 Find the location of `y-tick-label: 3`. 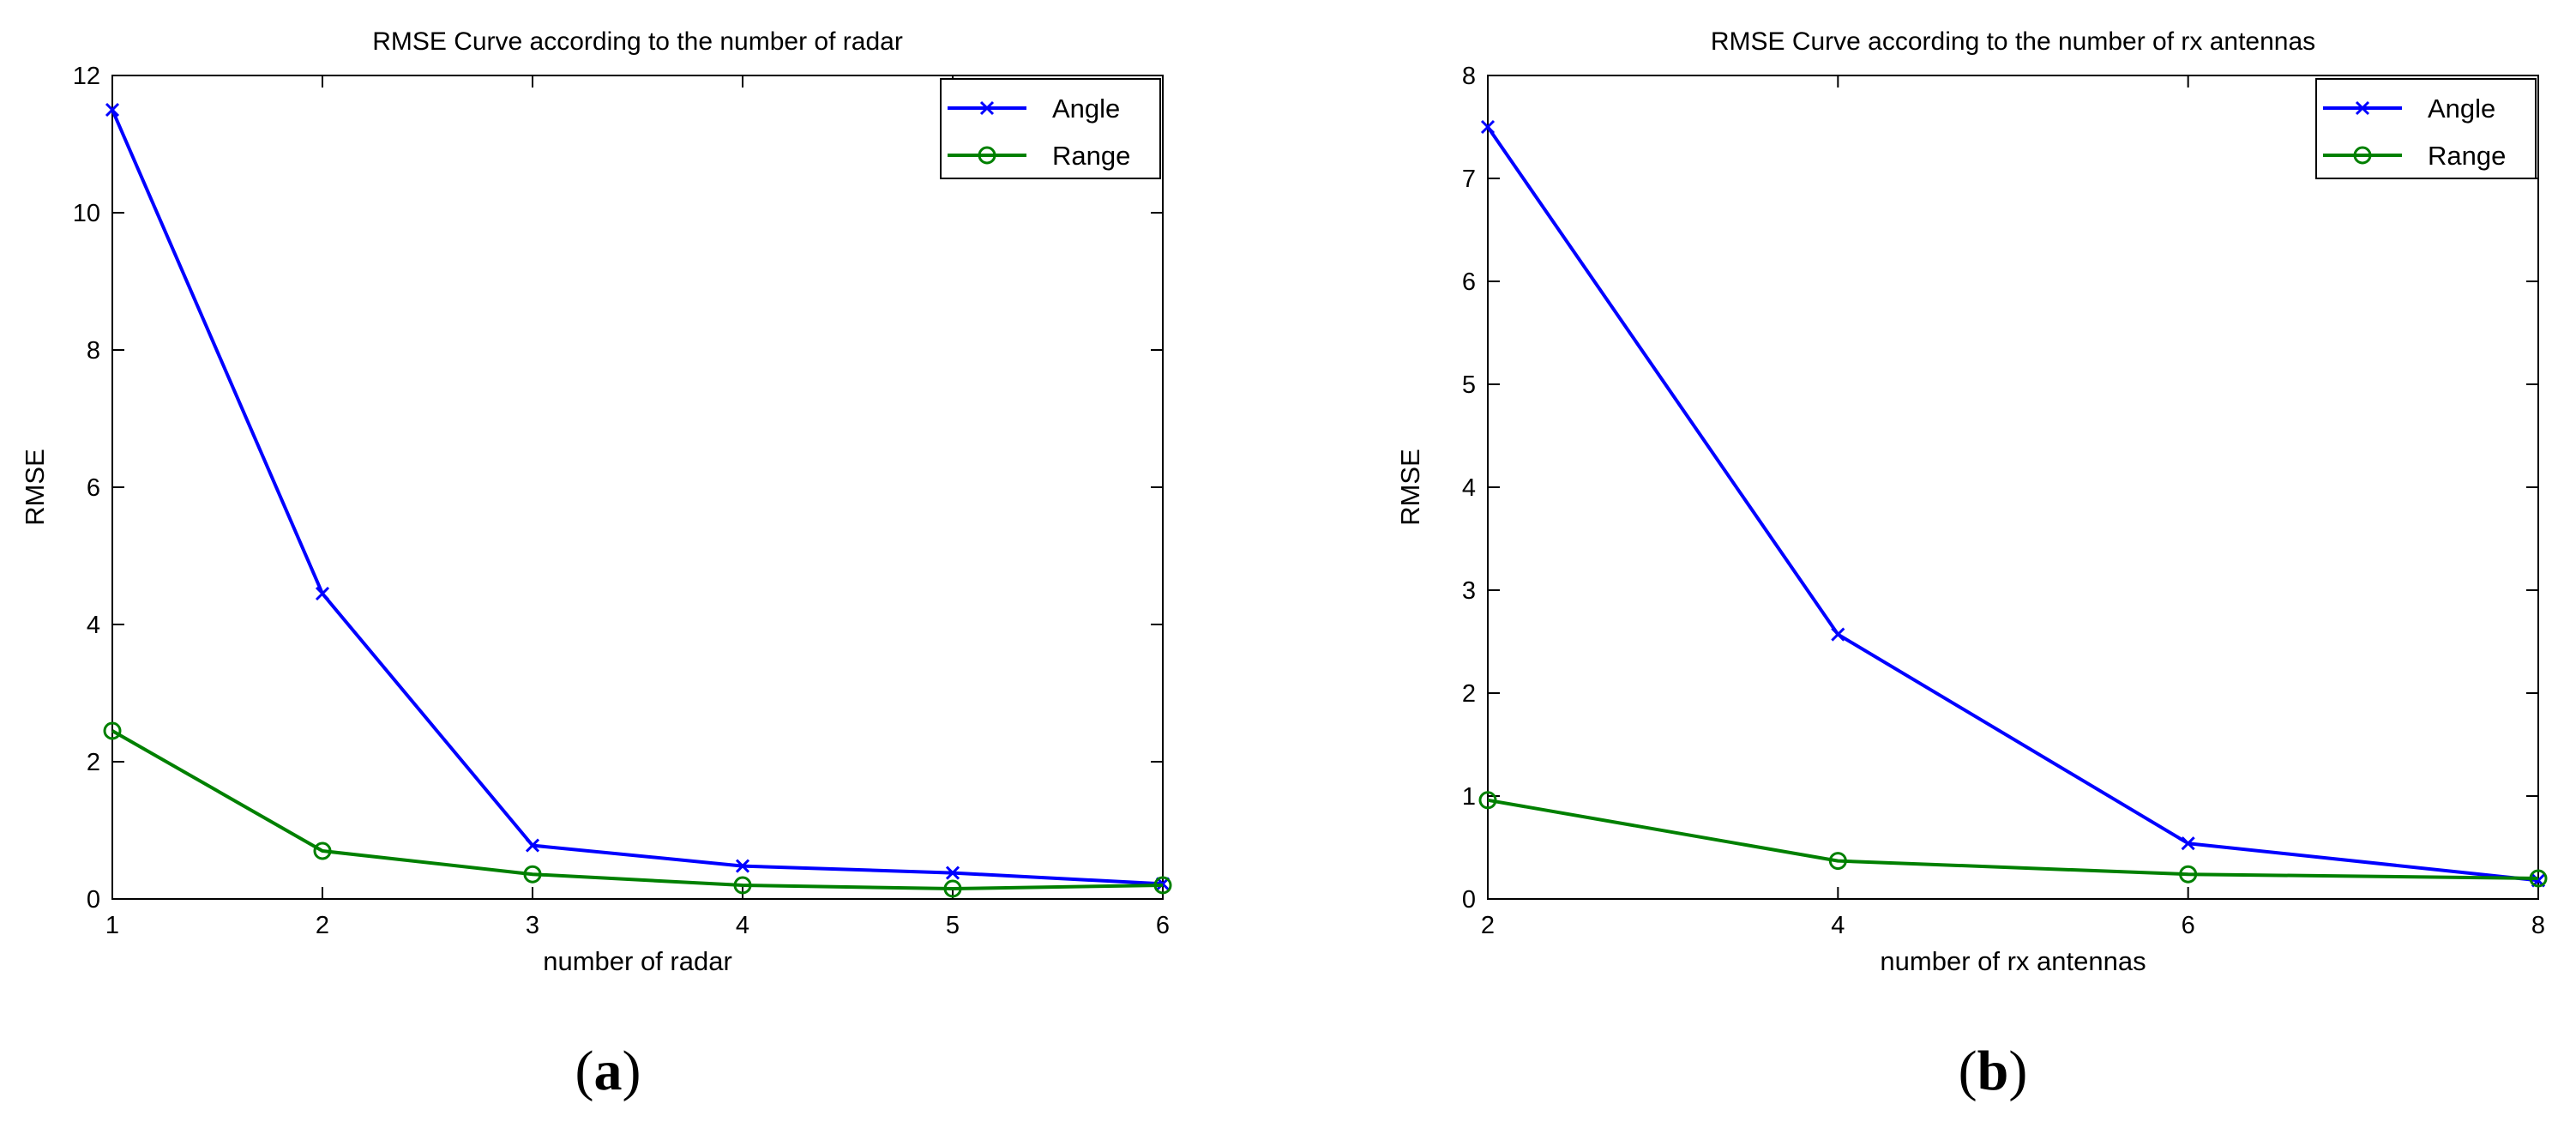

y-tick-label: 3 is located at coordinates (1469, 591).